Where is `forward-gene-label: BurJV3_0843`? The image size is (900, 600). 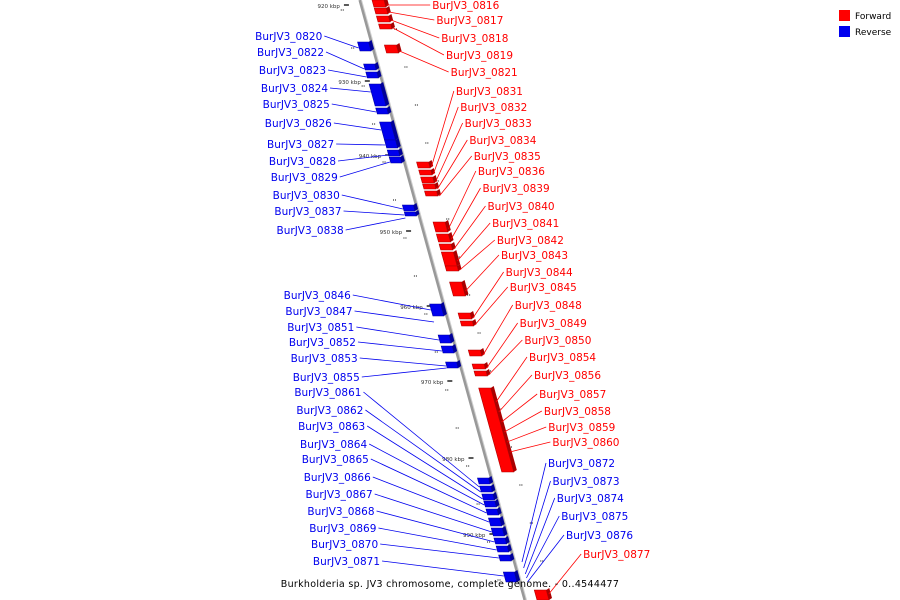 forward-gene-label: BurJV3_0843 is located at coordinates (534, 256).